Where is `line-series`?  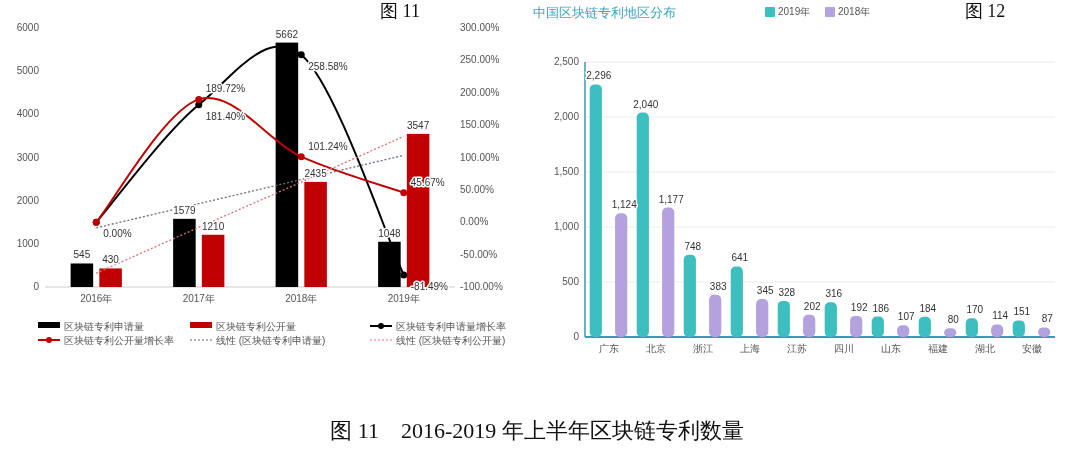
line-series is located at coordinates (250, 204).